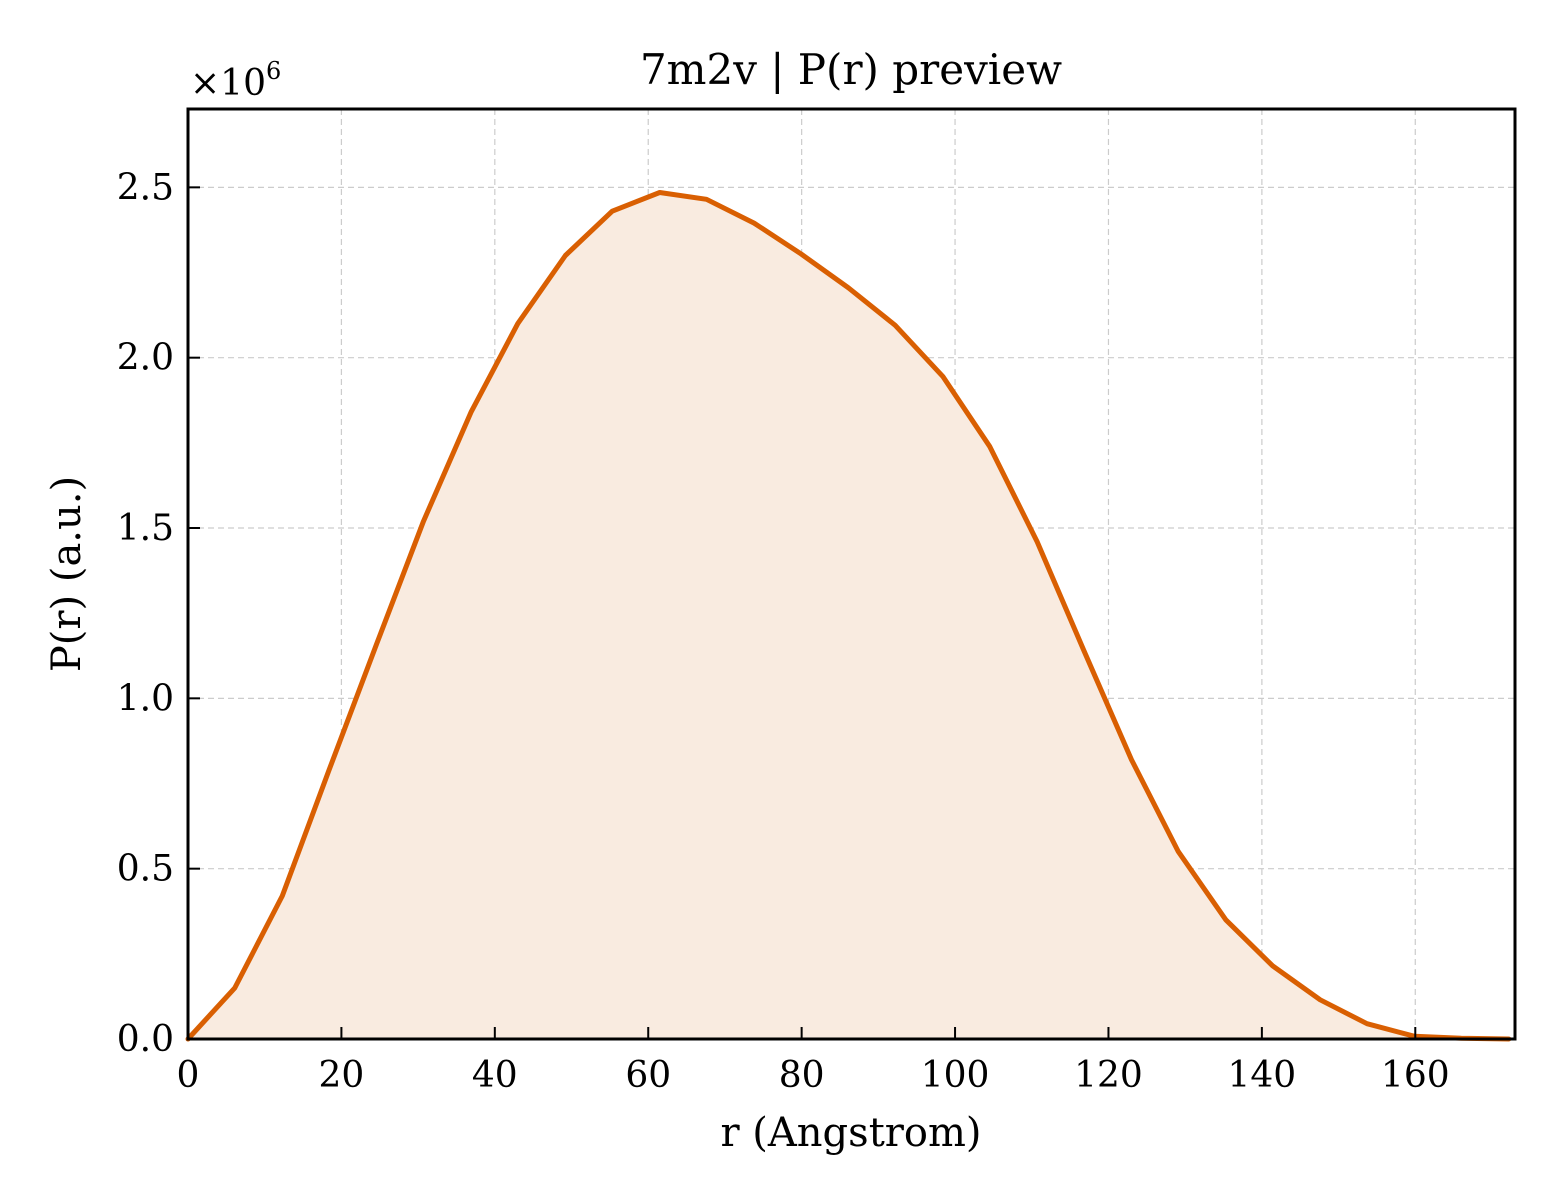 Image resolution: width=1560 pixels, height=1200 pixels. I want to click on y-multiplier-base: ×10, so click(228, 83).